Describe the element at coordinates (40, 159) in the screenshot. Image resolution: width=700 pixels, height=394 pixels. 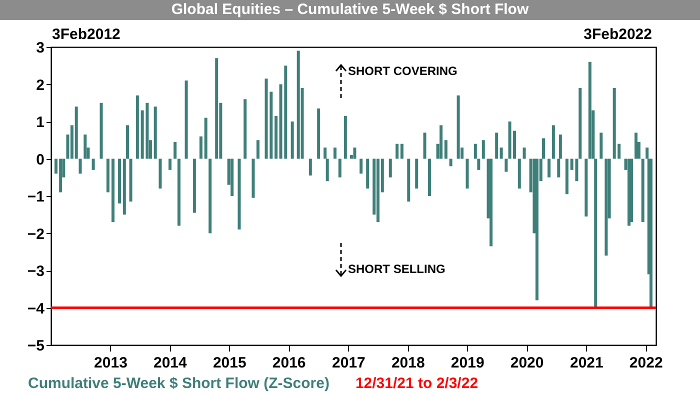
I see `y-tick-label: 0` at that location.